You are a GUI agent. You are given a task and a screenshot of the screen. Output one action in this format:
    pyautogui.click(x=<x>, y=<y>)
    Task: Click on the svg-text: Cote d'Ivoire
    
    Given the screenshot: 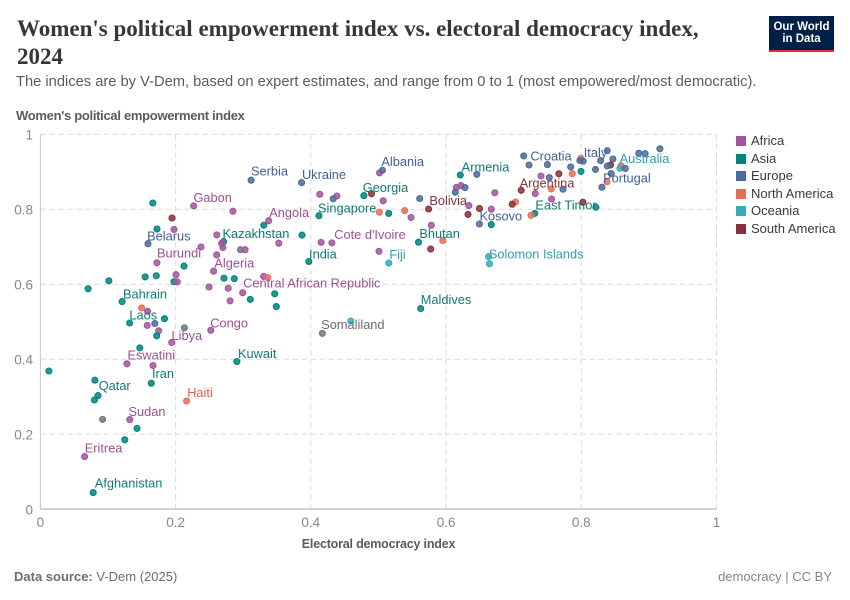 What is the action you would take?
    pyautogui.click(x=369, y=234)
    